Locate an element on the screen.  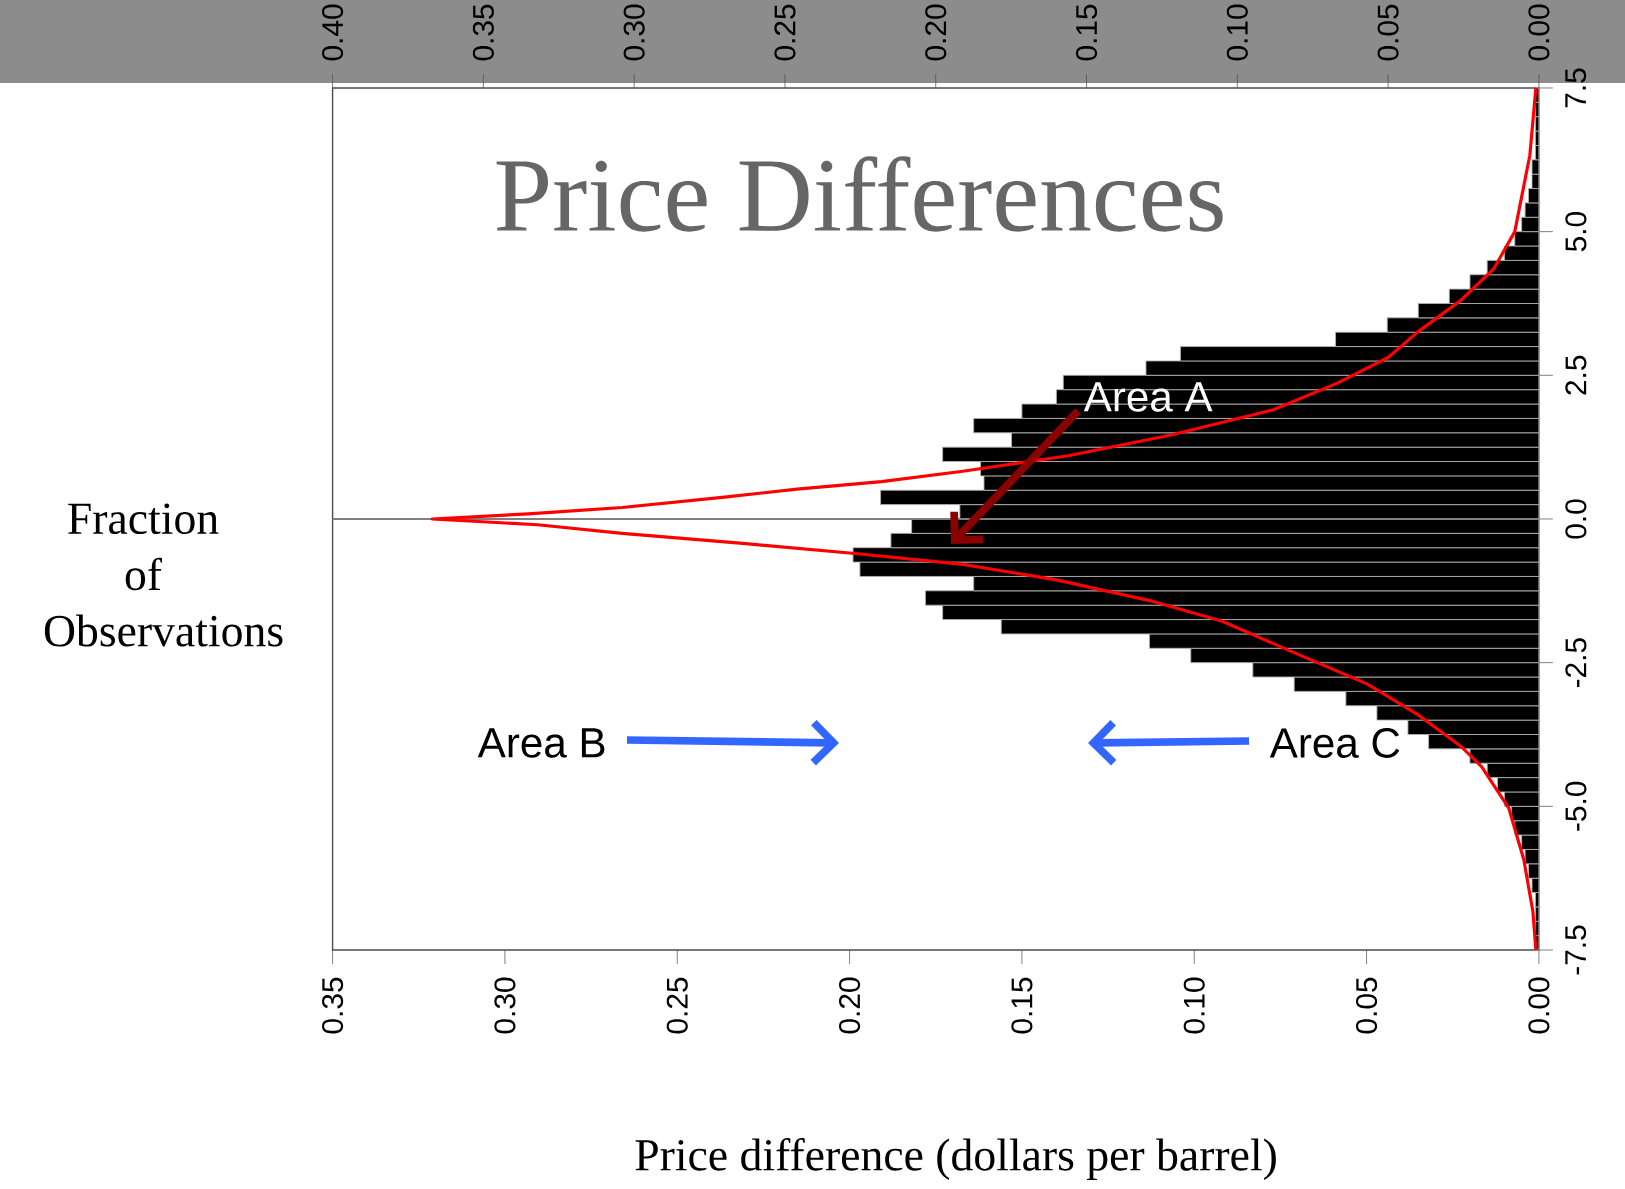
x-tick-label: 0.05 is located at coordinates (1367, 1005).